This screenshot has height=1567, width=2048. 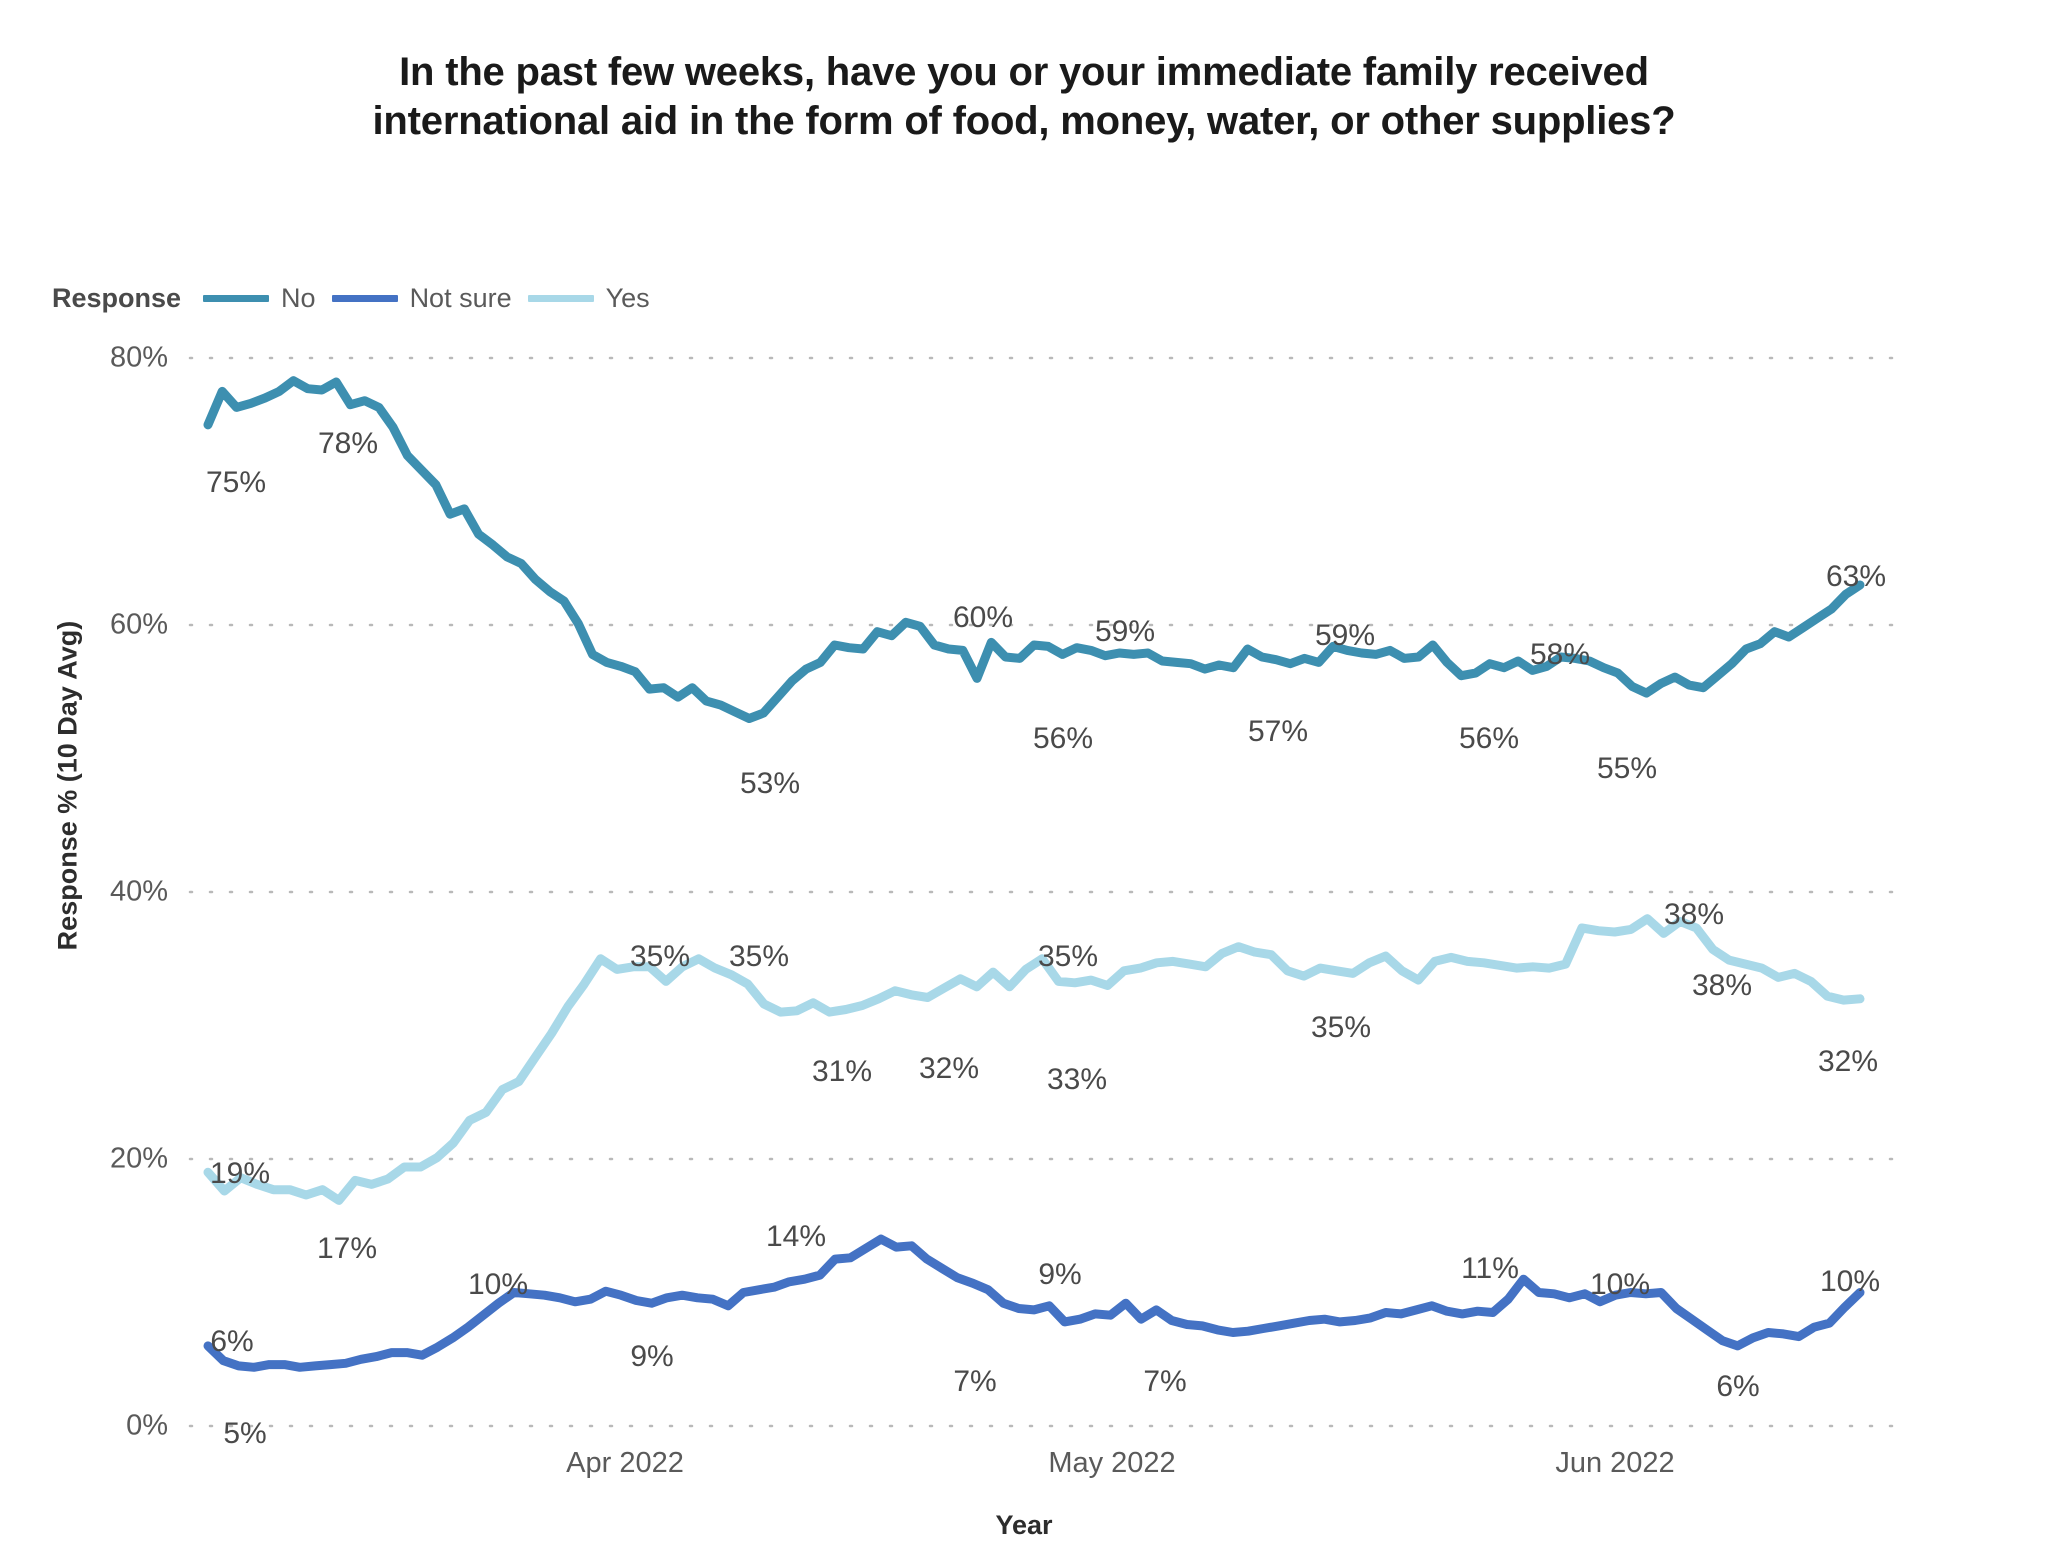 What do you see at coordinates (138, 1158) in the screenshot?
I see `y-tick-label: 20%` at bounding box center [138, 1158].